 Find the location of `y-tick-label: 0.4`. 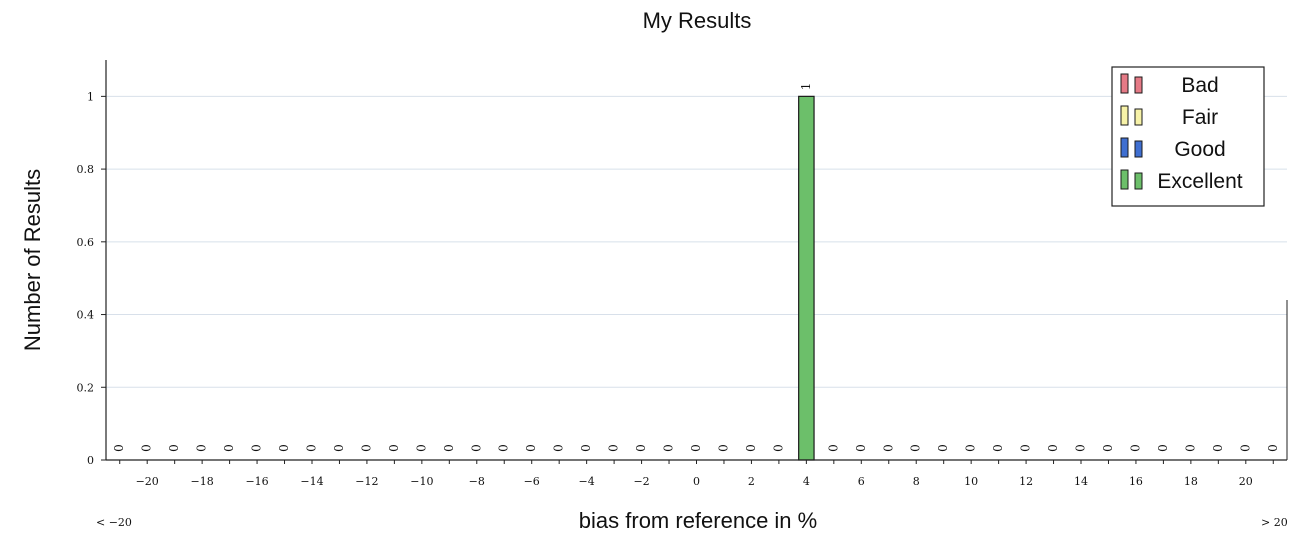

y-tick-label: 0.4 is located at coordinates (86, 315).